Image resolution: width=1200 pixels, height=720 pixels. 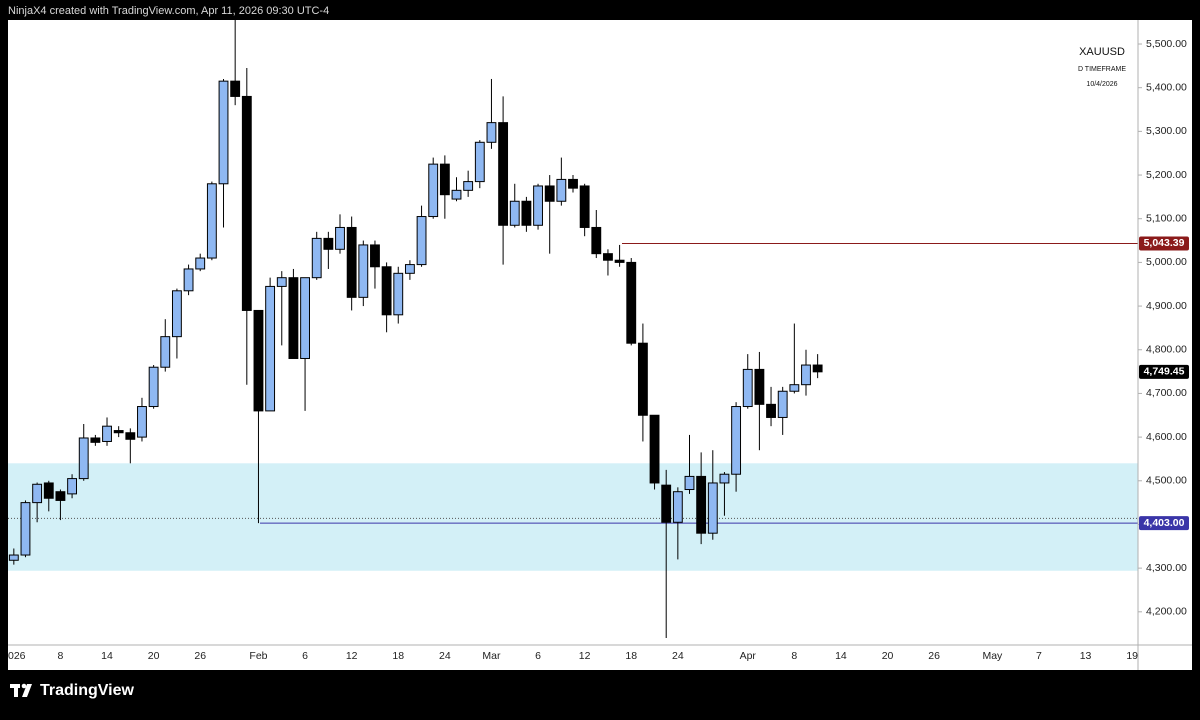 I want to click on y-tick-label: 5,100.00, so click(x=1166, y=219).